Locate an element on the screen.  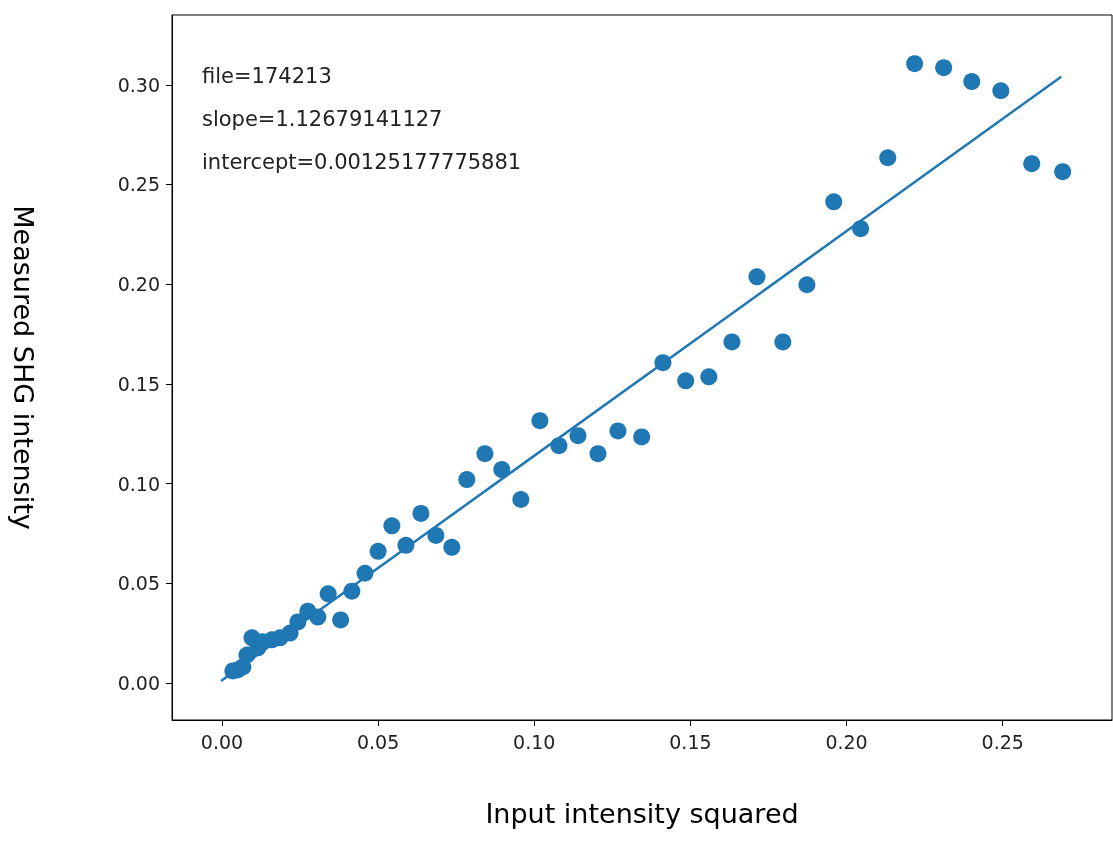
x-tick-label: 0.20 is located at coordinates (846, 741).